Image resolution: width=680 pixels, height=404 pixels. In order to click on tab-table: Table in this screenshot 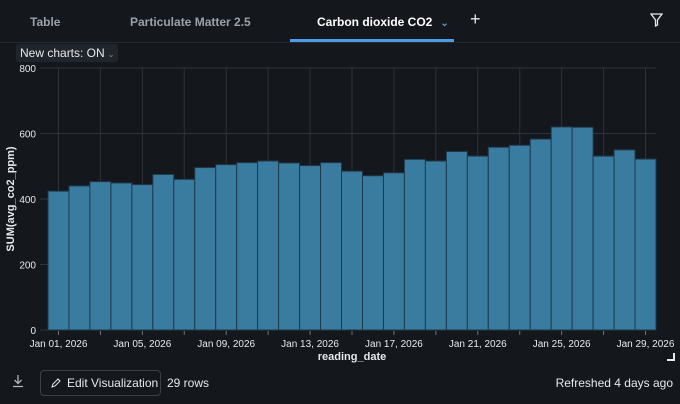, I will do `click(45, 21)`.